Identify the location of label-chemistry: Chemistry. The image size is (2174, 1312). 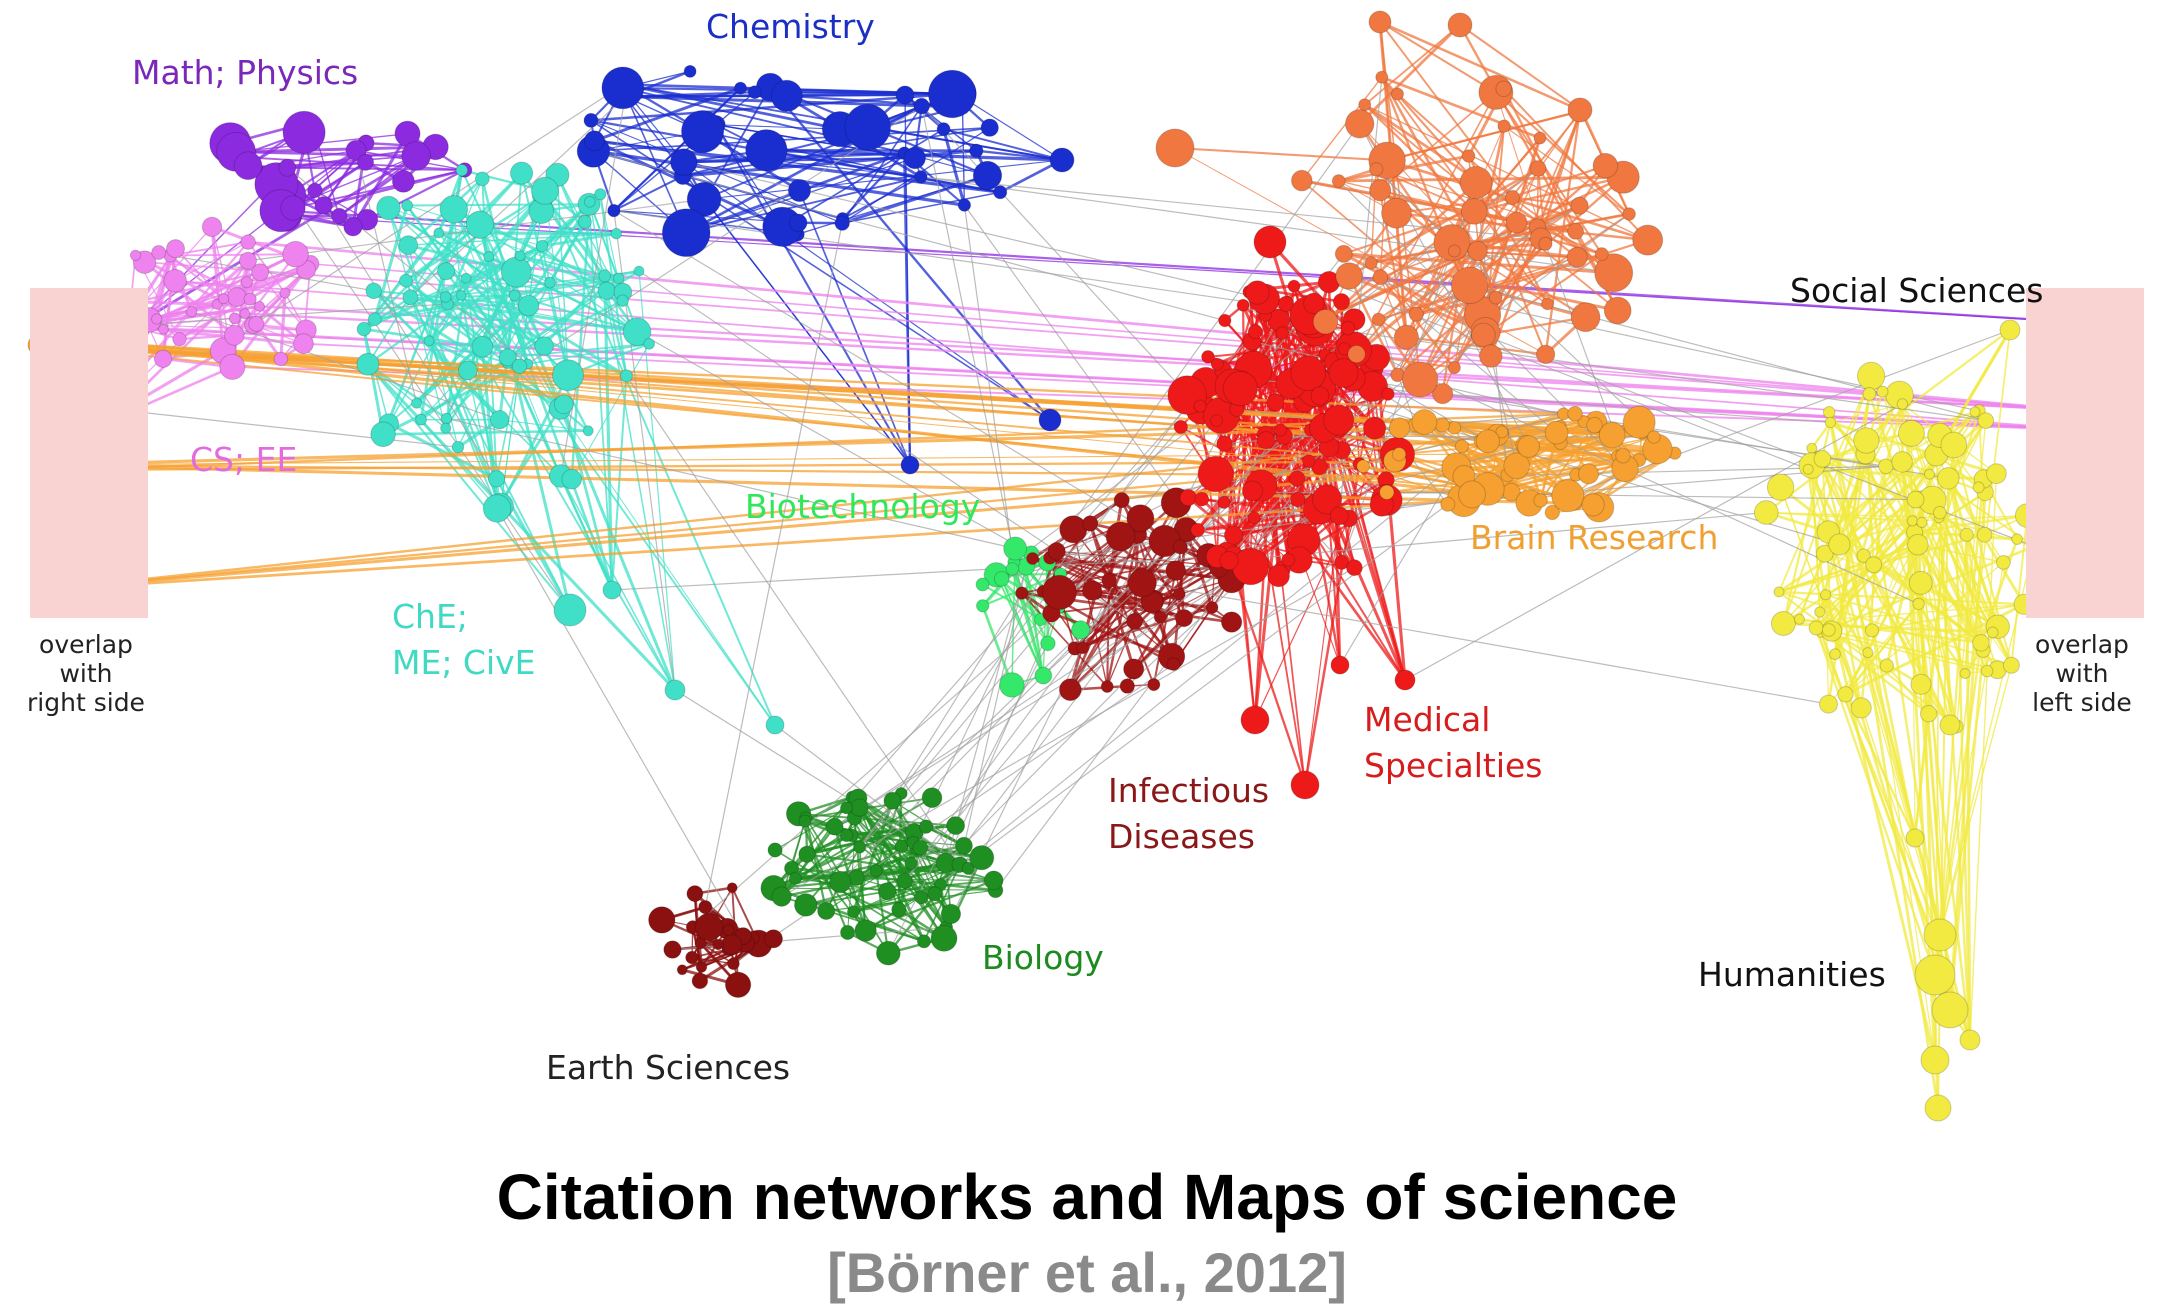
(790, 27).